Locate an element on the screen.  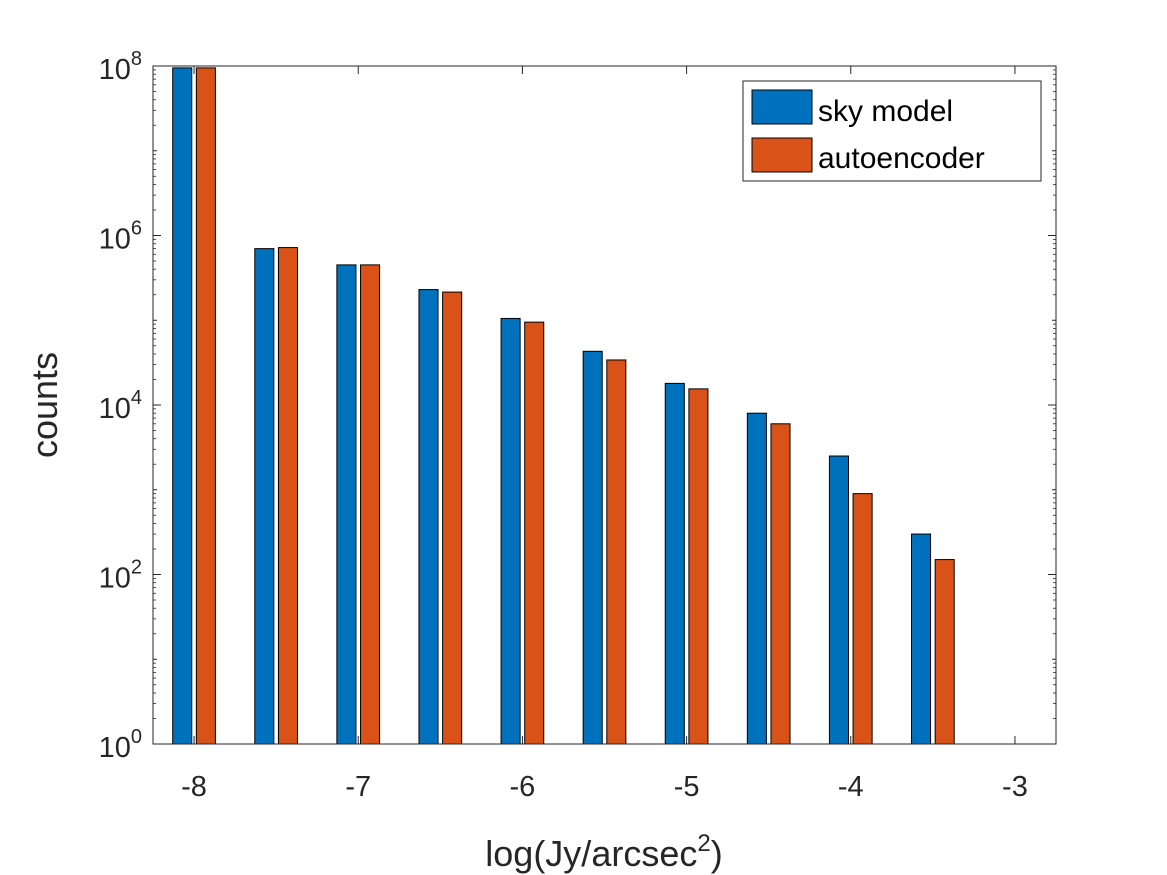
x-axis-label: log(Jy/arcsec2) is located at coordinates (603, 852).